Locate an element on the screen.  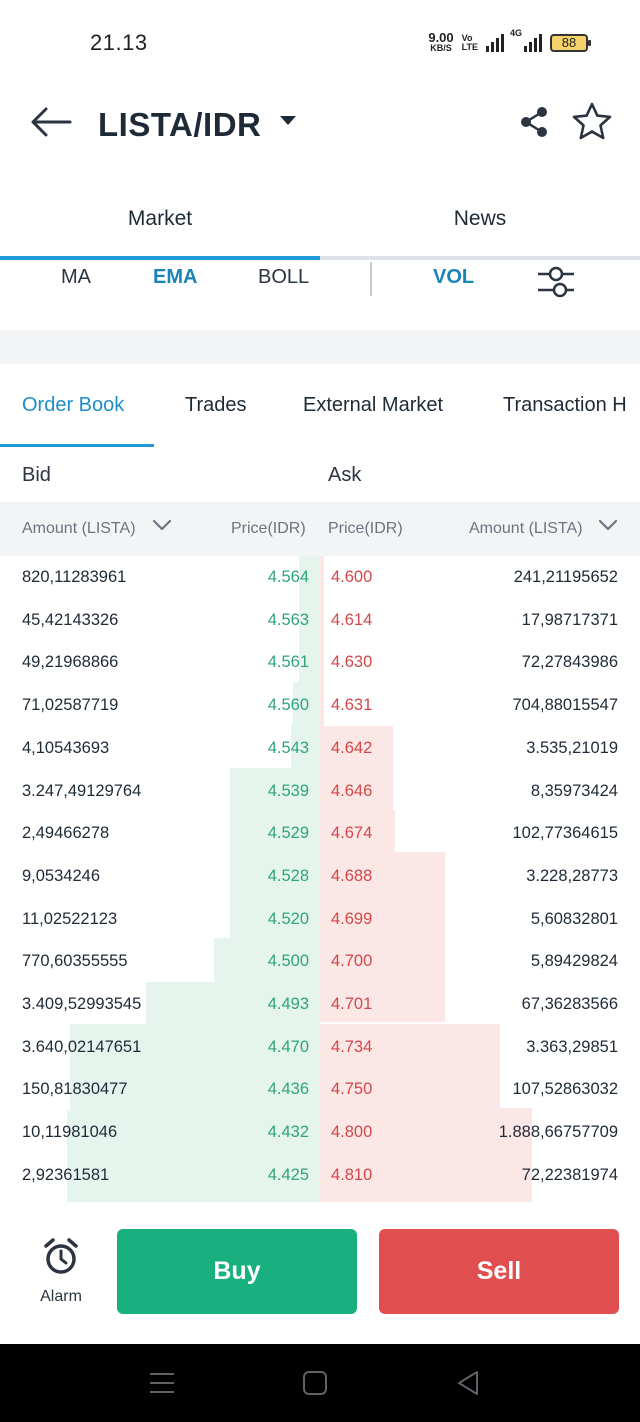
order-book-row: 4,10543693 4.543 4.642 3.535,21019 is located at coordinates (320, 748).